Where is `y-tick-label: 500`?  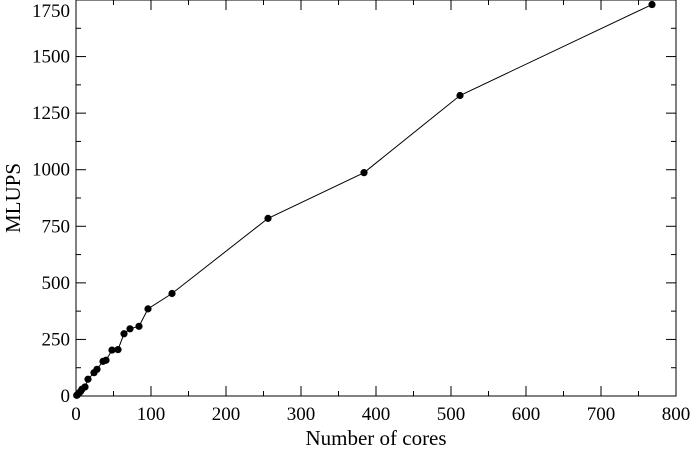
y-tick-label: 500 is located at coordinates (56, 283).